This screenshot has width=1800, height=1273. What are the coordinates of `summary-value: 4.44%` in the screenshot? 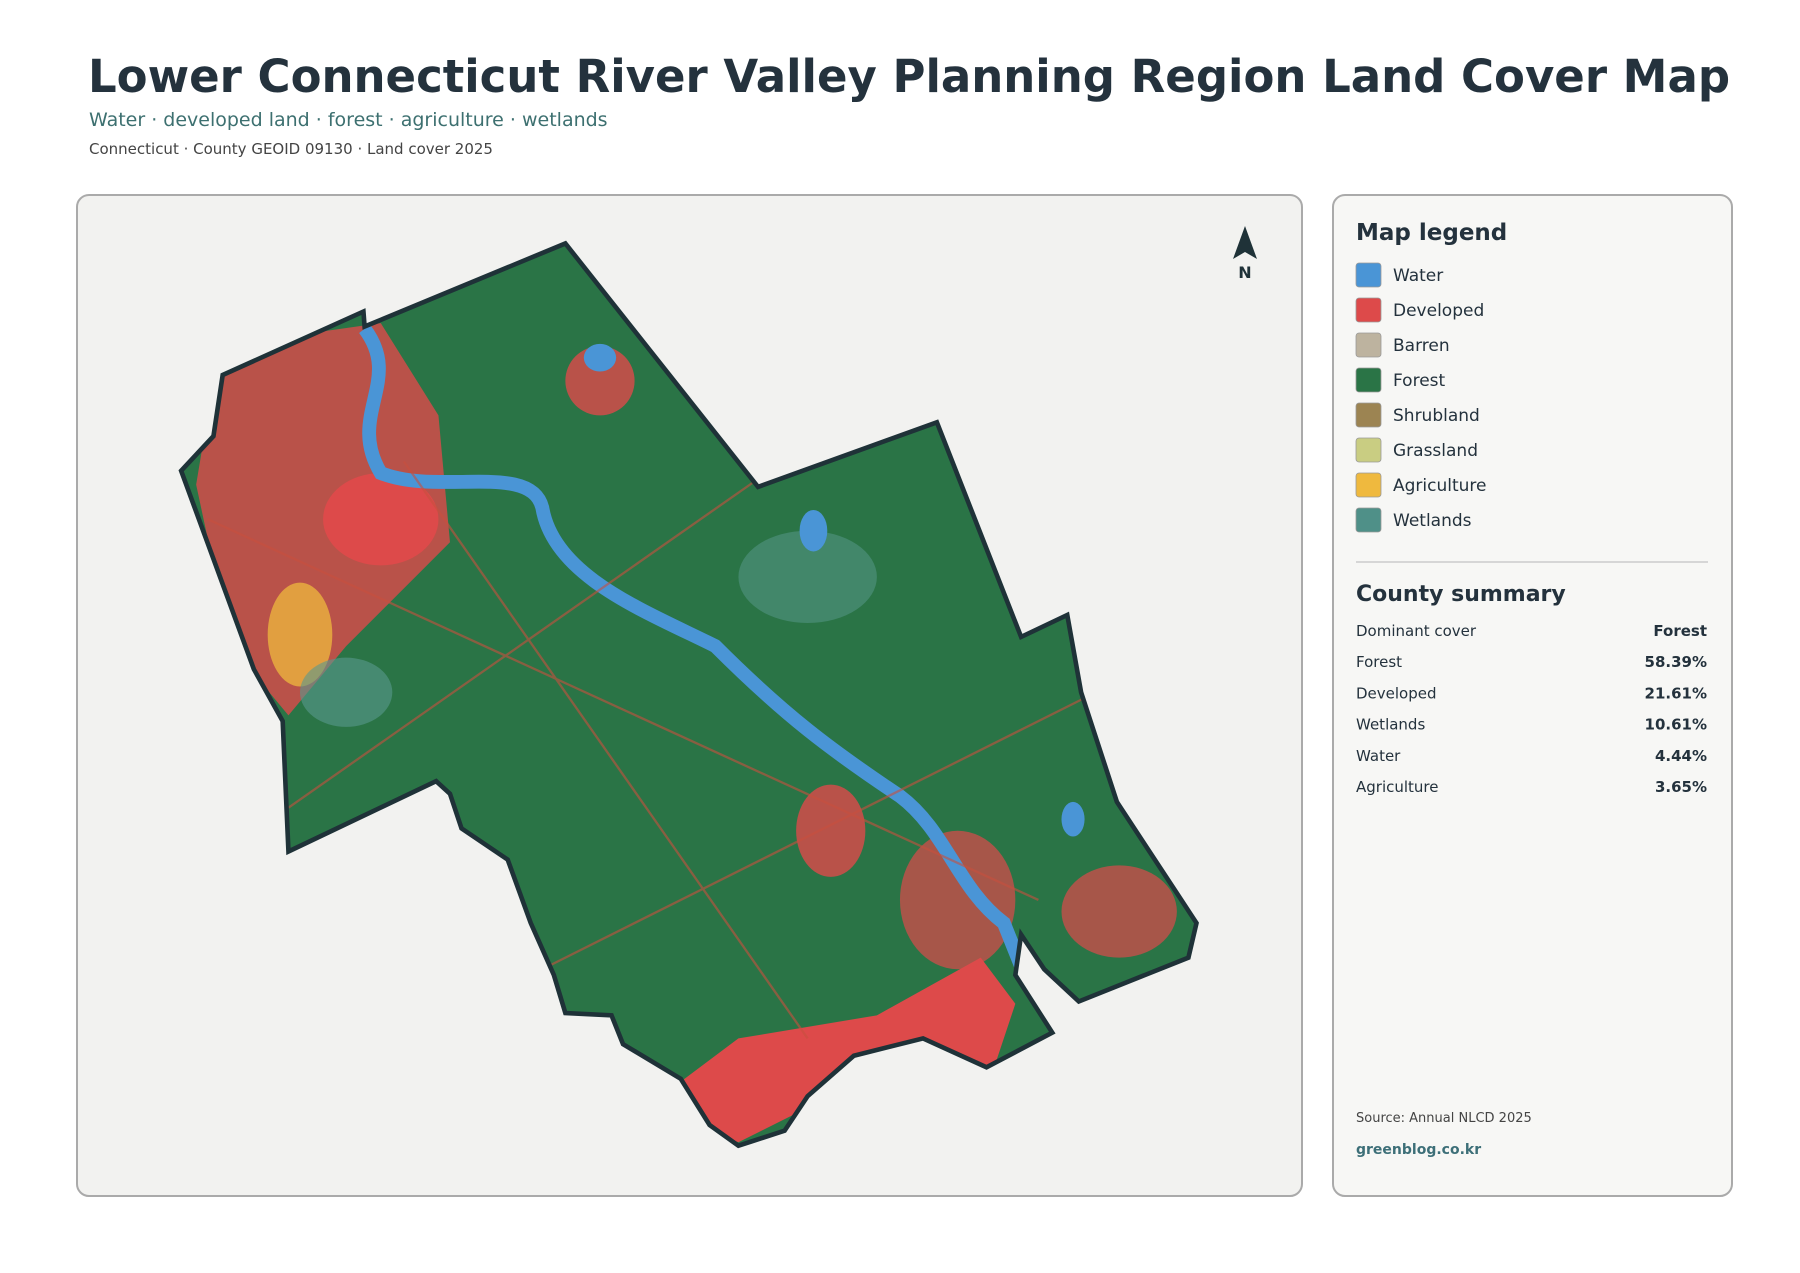 It's located at (1681, 756).